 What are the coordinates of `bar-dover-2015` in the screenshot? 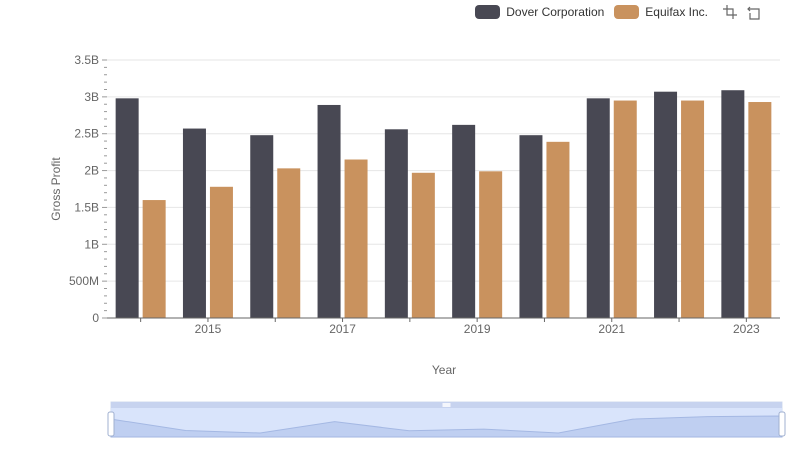 It's located at (194, 223).